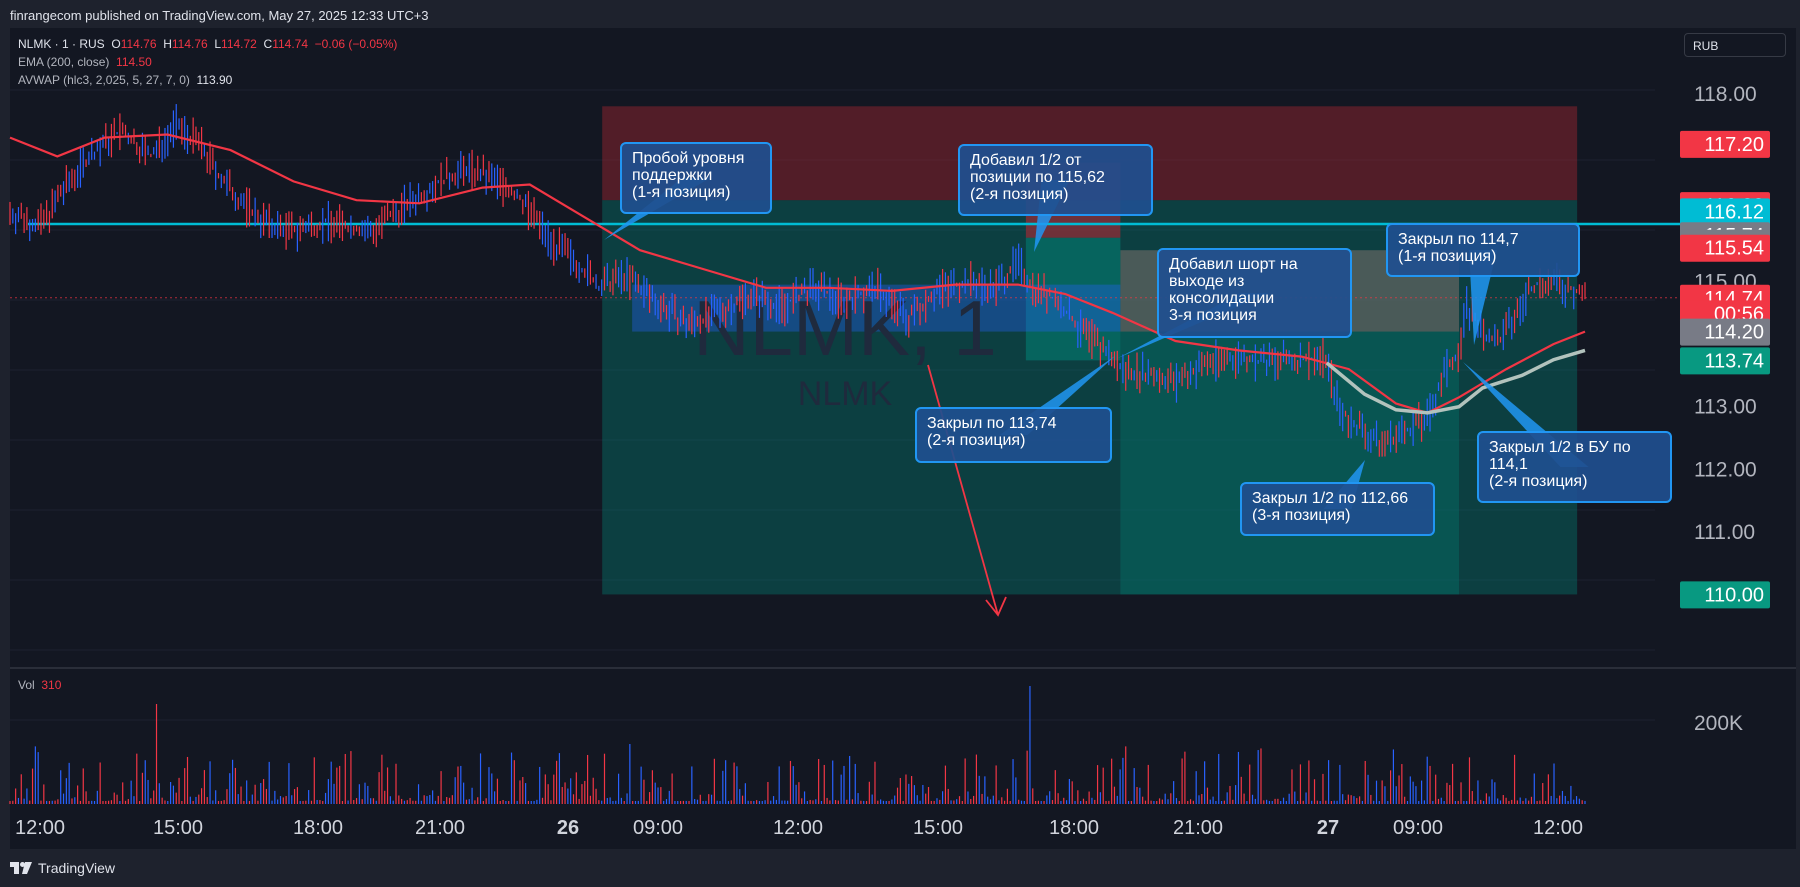 This screenshot has width=1800, height=887. What do you see at coordinates (1725, 94) in the screenshot?
I see `y-axis-label: 118.00` at bounding box center [1725, 94].